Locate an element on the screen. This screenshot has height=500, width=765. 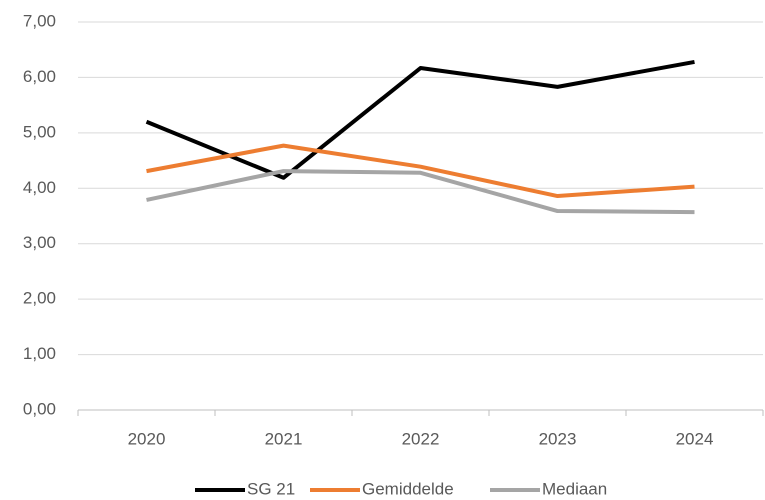
legend-label: Mediaan is located at coordinates (574, 488).